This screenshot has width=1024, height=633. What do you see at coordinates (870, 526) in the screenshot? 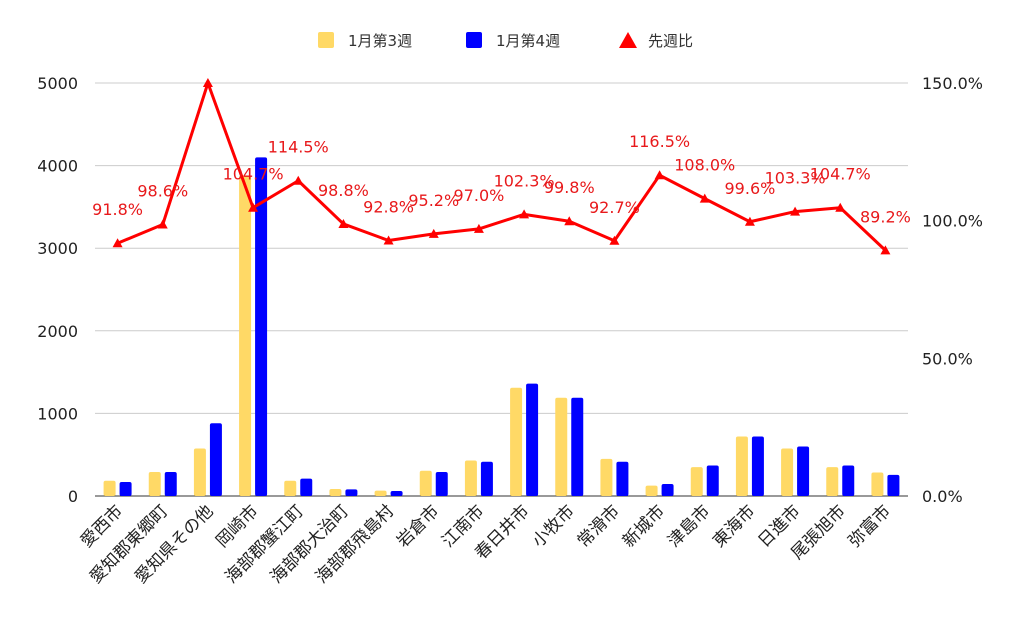
I see `x-tick-label: 弥富市` at bounding box center [870, 526].